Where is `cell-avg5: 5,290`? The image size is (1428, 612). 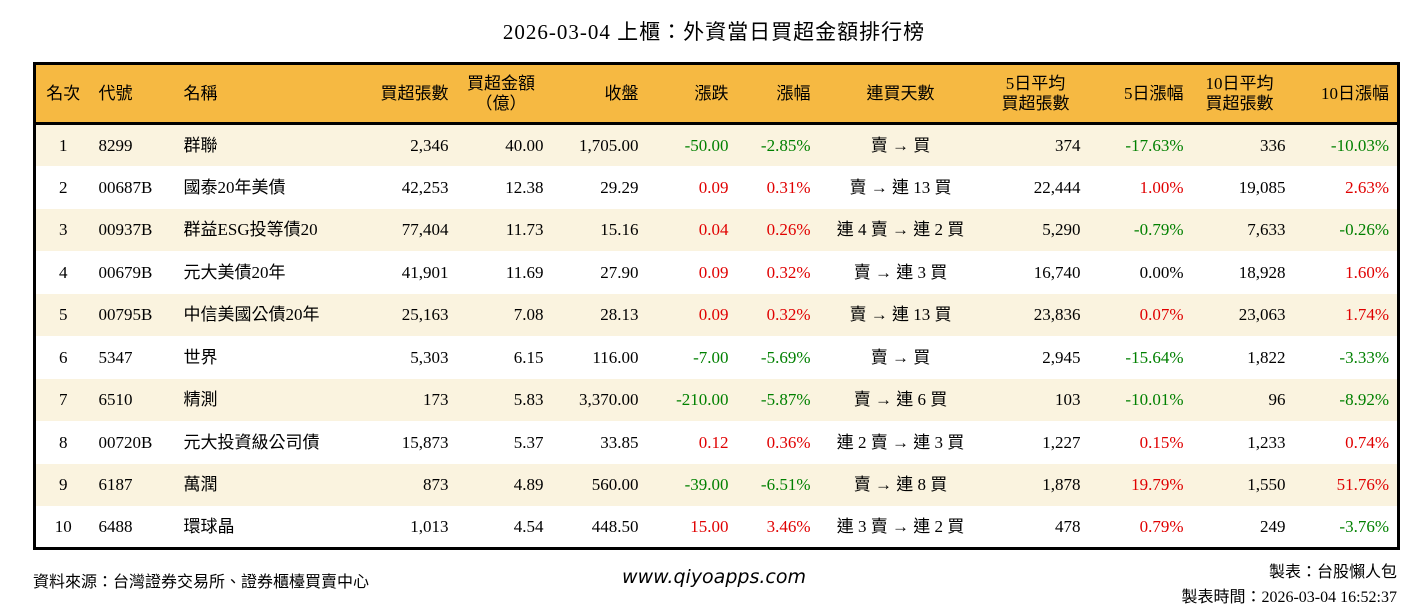
cell-avg5: 5,290 is located at coordinates (1061, 230).